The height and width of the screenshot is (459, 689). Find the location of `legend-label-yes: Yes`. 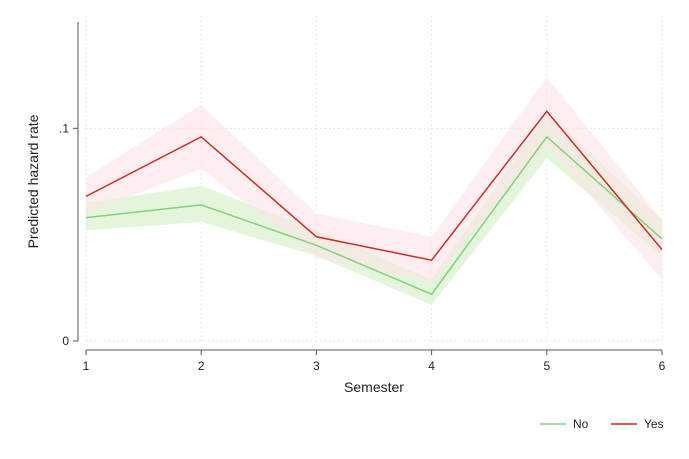

legend-label-yes: Yes is located at coordinates (654, 424).